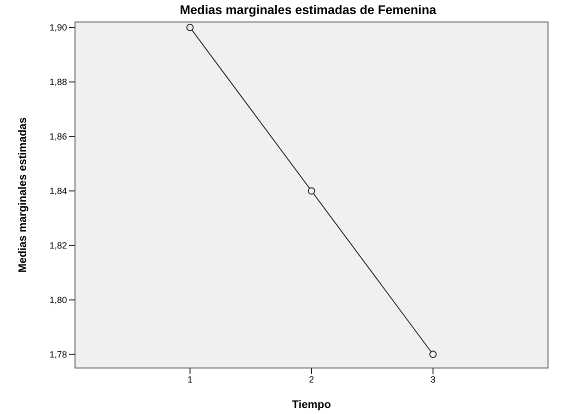 Image resolution: width=566 pixels, height=414 pixels. I want to click on y-tick-label: 1,84, so click(58, 191).